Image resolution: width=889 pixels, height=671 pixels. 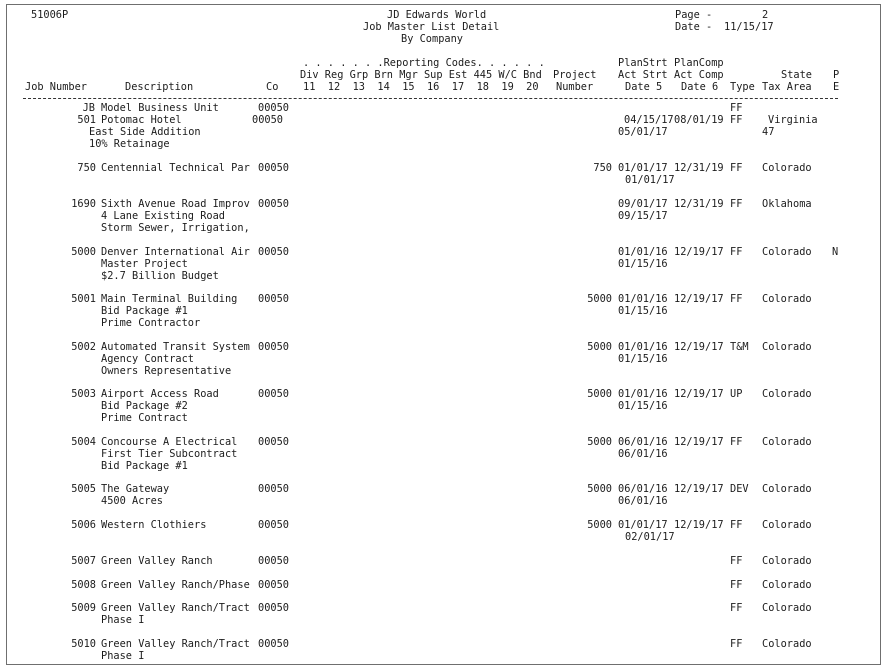 I want to click on description-line-3: Prime Contract, so click(x=144, y=418).